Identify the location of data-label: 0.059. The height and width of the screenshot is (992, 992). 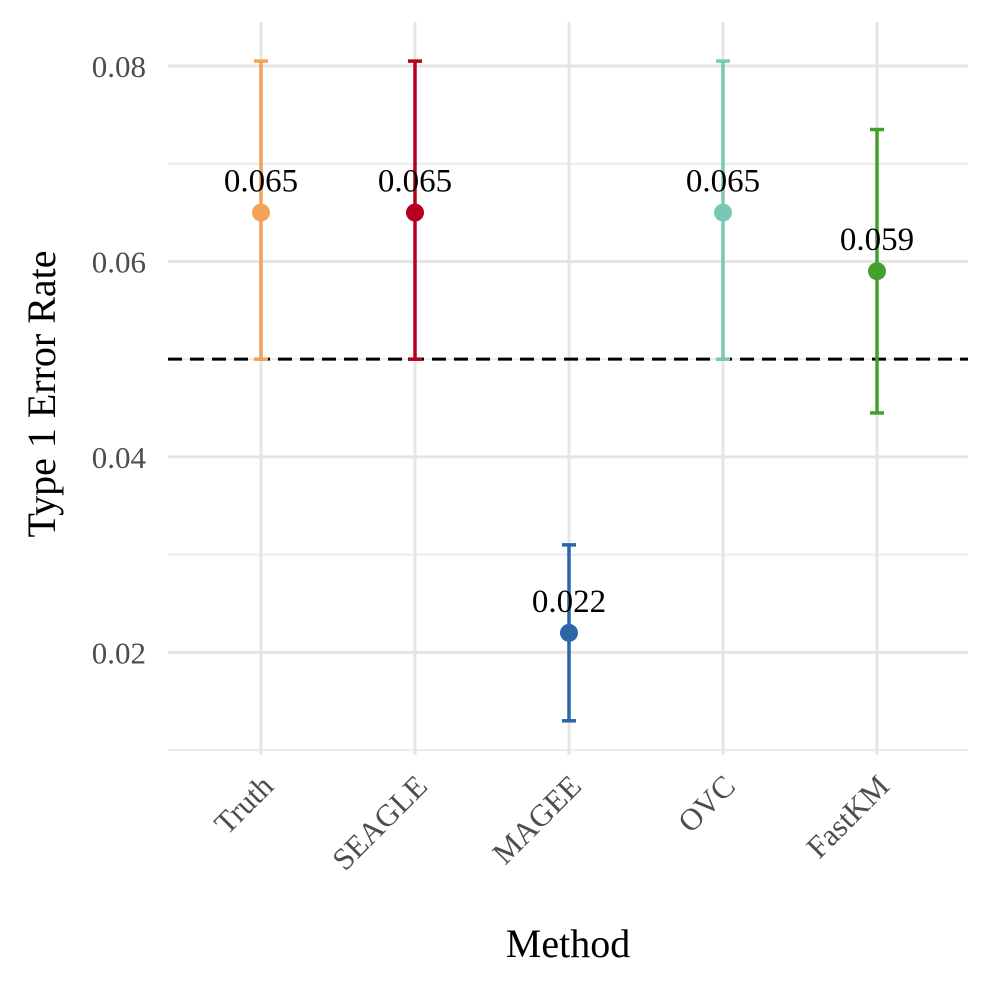
(877, 240).